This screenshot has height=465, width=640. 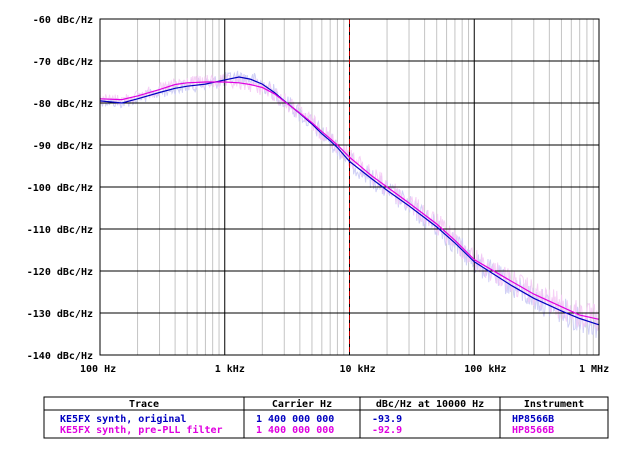 I want to click on y-tick-label: -100 dBc/Hz, so click(x=60, y=188).